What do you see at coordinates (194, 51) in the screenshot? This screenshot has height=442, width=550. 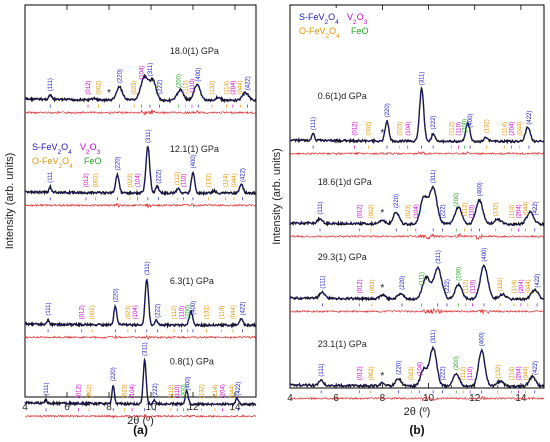 I see `pressure-label: 18.0(1) GPa` at bounding box center [194, 51].